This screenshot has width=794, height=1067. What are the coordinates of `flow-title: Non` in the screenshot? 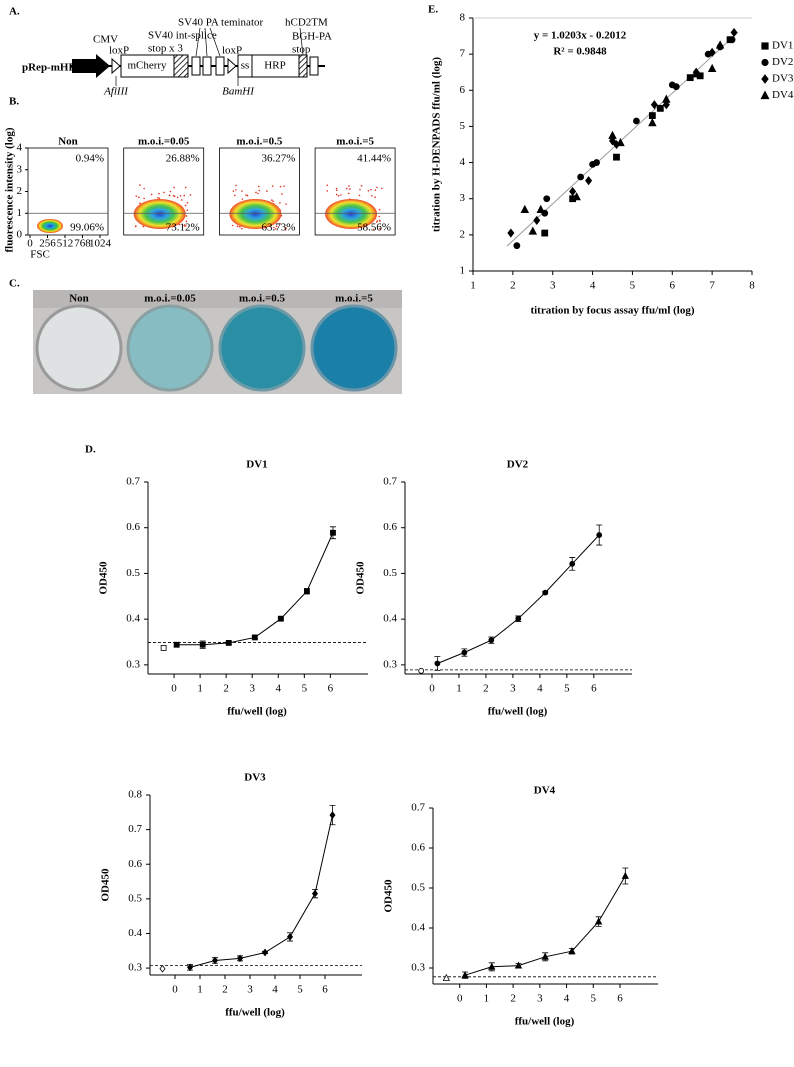 It's located at (68, 142).